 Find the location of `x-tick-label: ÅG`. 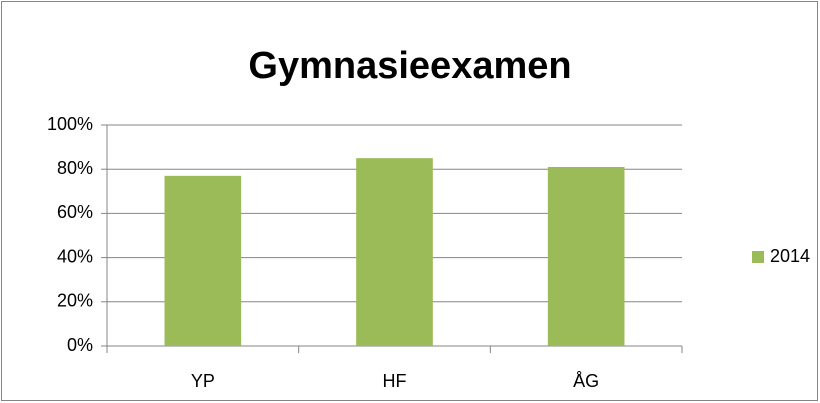

x-tick-label: ÅG is located at coordinates (586, 381).